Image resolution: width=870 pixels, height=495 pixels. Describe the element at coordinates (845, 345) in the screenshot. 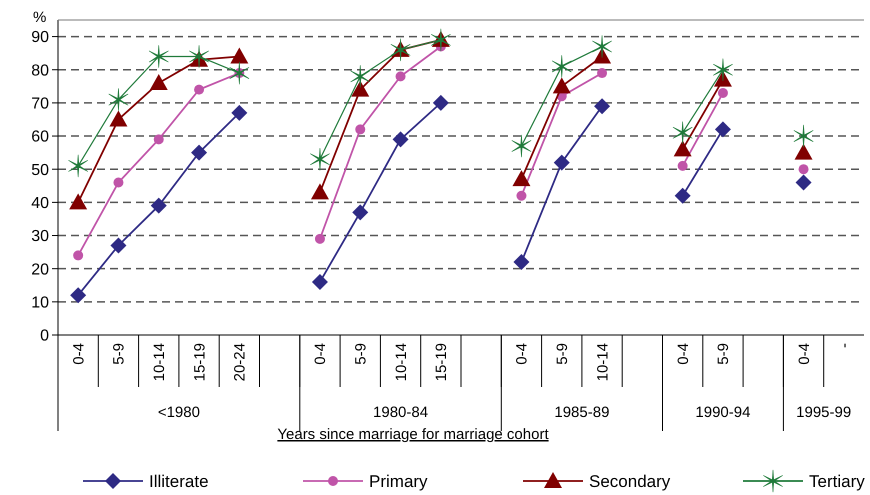

I see `x-tick-label: -` at that location.